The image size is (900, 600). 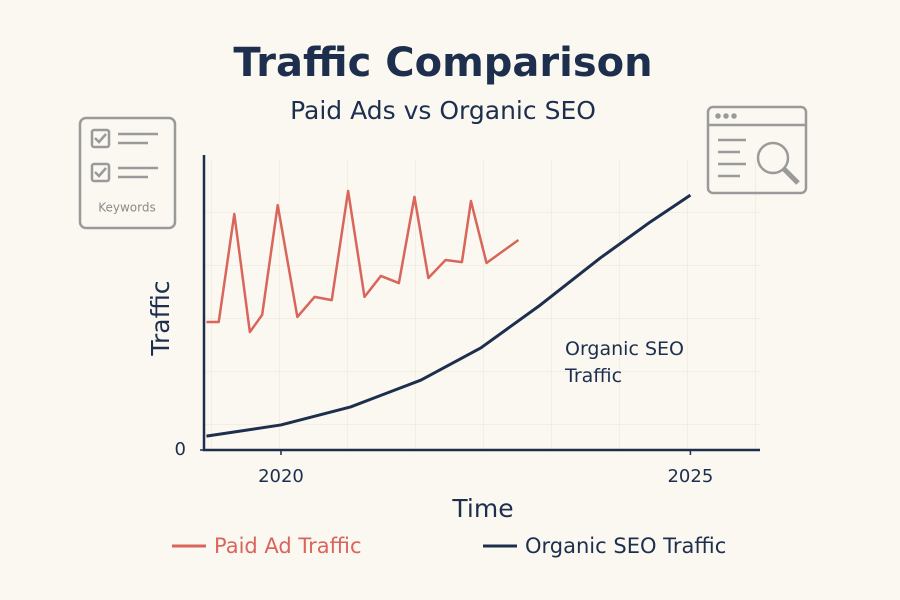 I want to click on y-axis-label: Traffic, so click(x=160, y=318).